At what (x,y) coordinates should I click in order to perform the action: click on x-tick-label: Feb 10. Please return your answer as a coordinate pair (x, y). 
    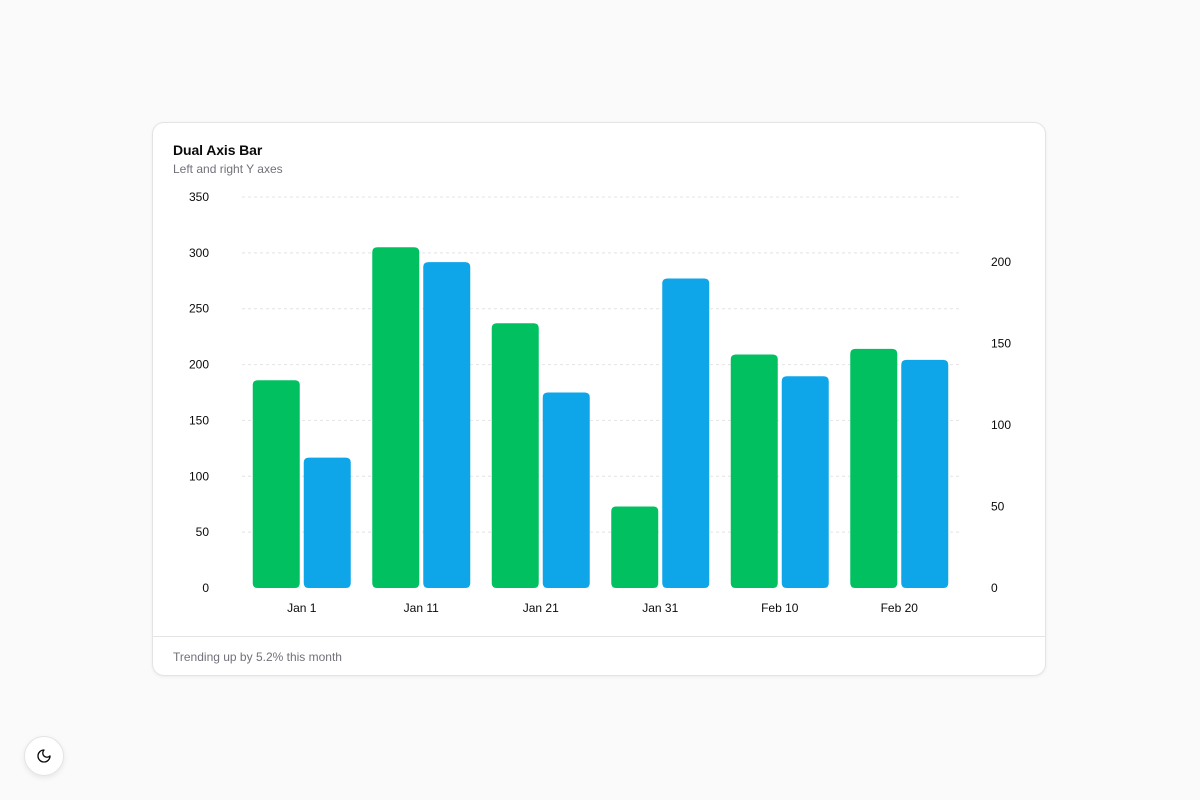
    Looking at the image, I should click on (780, 608).